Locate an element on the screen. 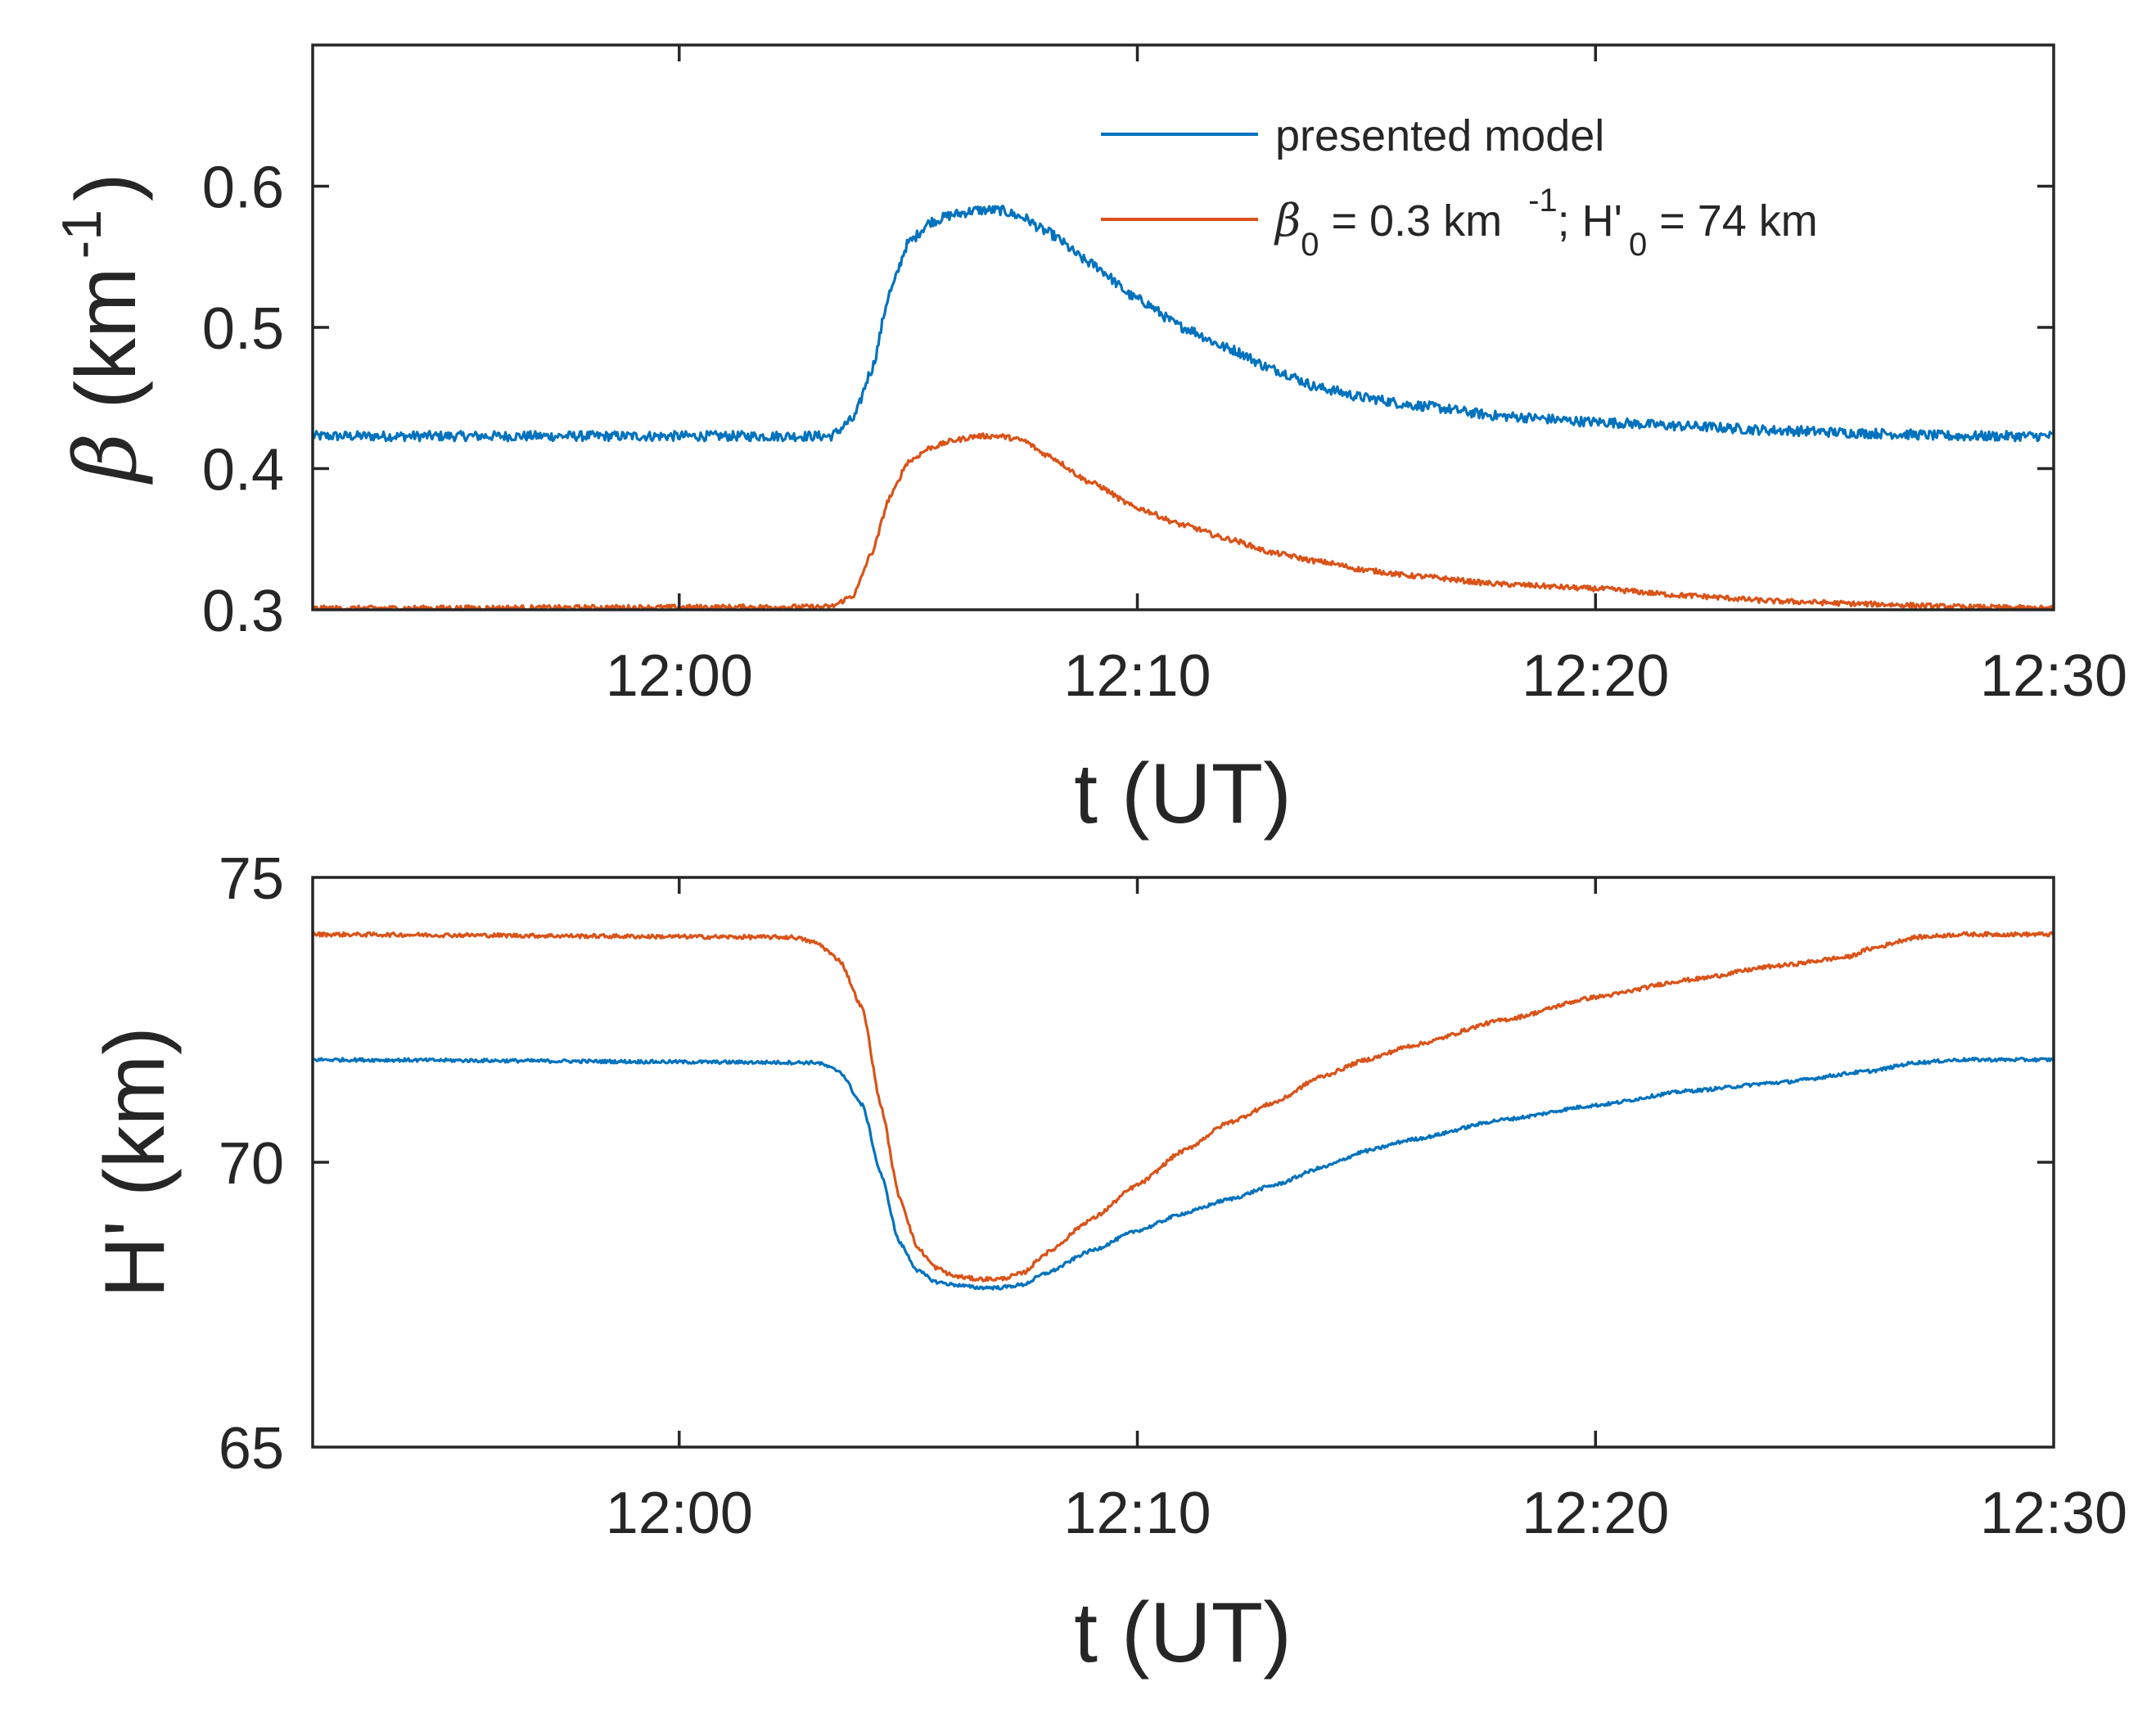  height-x-tick-label: 12:00 is located at coordinates (679, 1513).